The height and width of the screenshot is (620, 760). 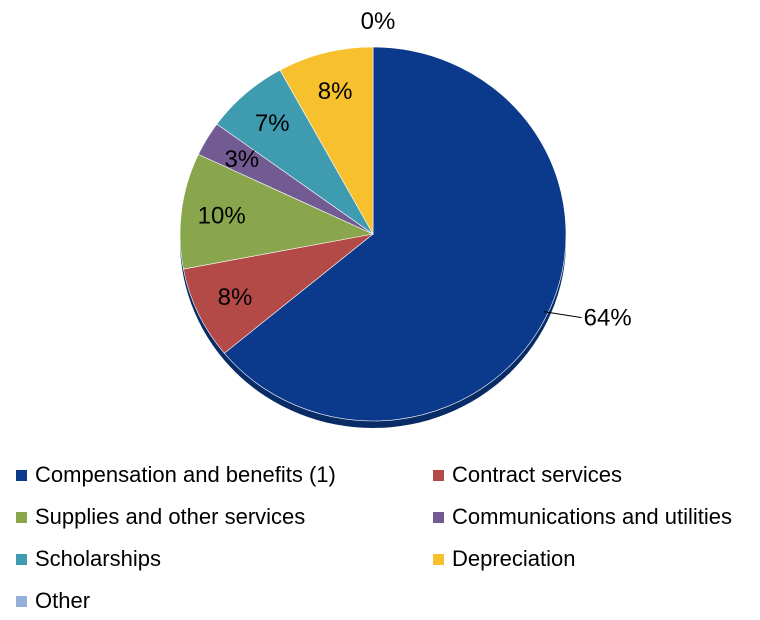 What do you see at coordinates (514, 558) in the screenshot?
I see `legend-label: Depreciation` at bounding box center [514, 558].